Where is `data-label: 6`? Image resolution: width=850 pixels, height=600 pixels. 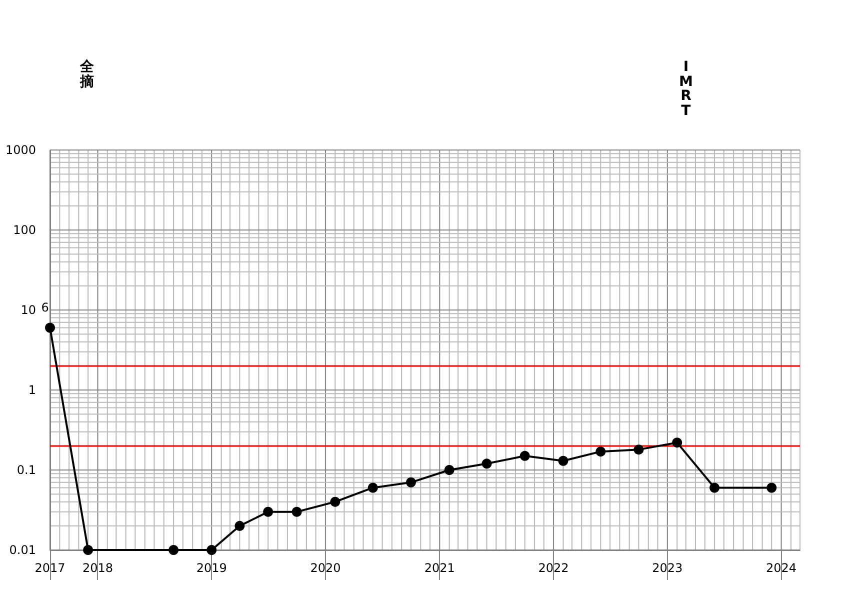
data-label: 6 is located at coordinates (45, 307).